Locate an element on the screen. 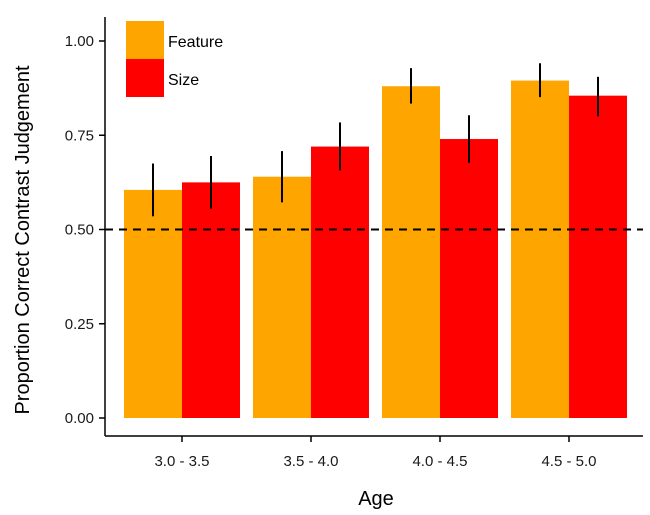 Image resolution: width=650 pixels, height=515 pixels. y-axis-ticks: 0.00 0.25 0.50 0.75 1.00 is located at coordinates (85, 230).